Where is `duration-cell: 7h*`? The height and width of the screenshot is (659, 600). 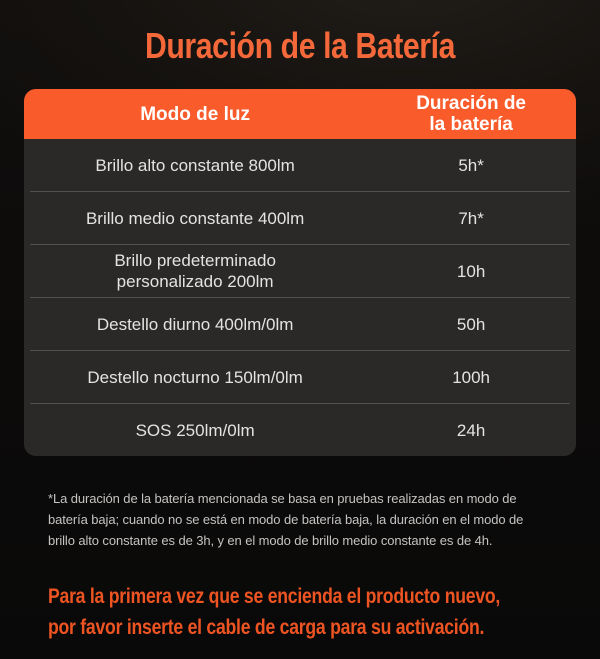 duration-cell: 7h* is located at coordinates (471, 218).